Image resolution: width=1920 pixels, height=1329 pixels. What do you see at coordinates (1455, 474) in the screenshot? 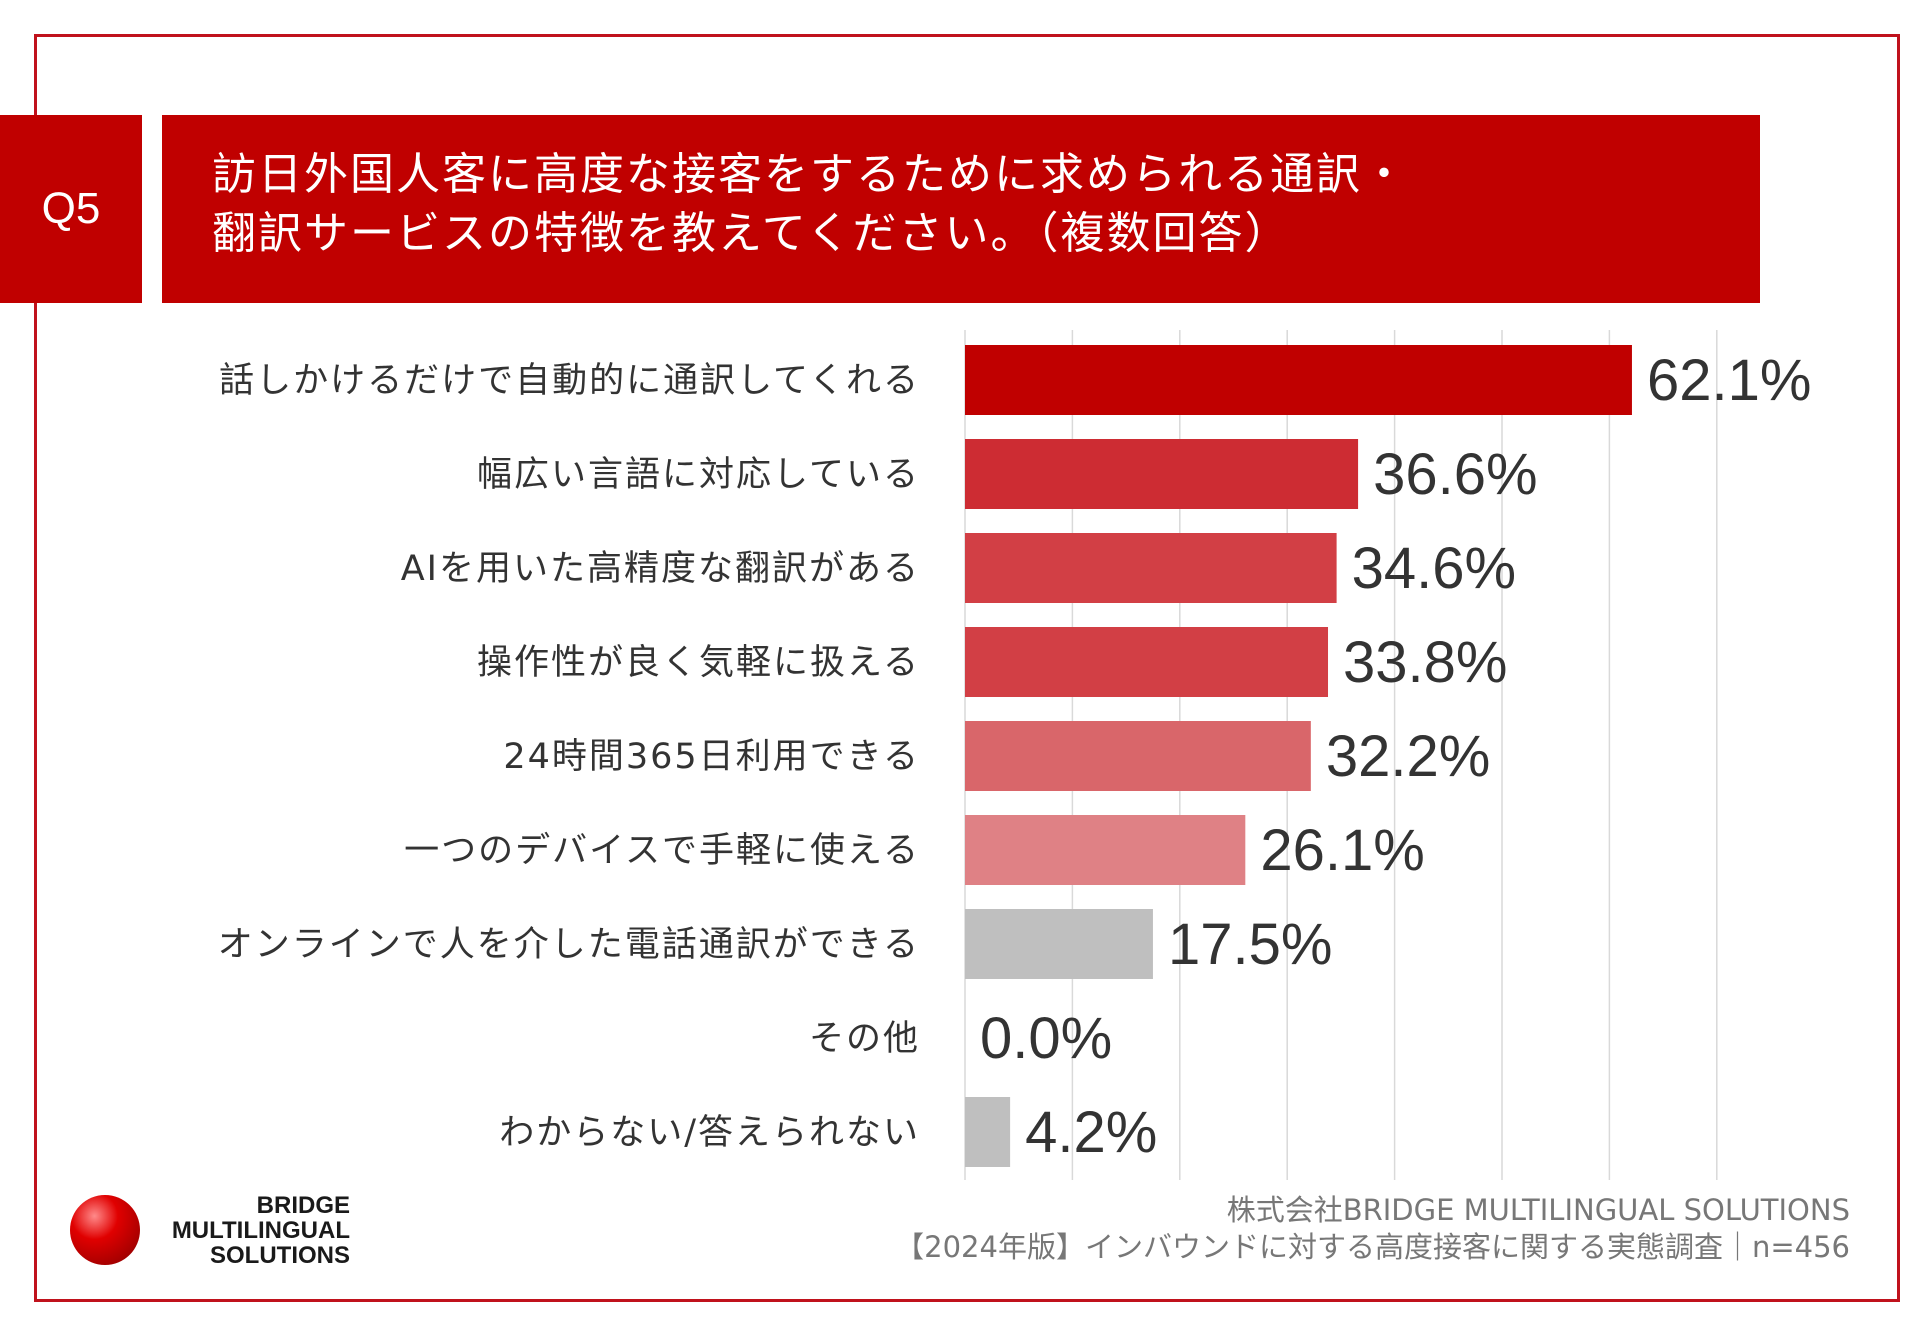
I see `value-label: 36.6%` at bounding box center [1455, 474].